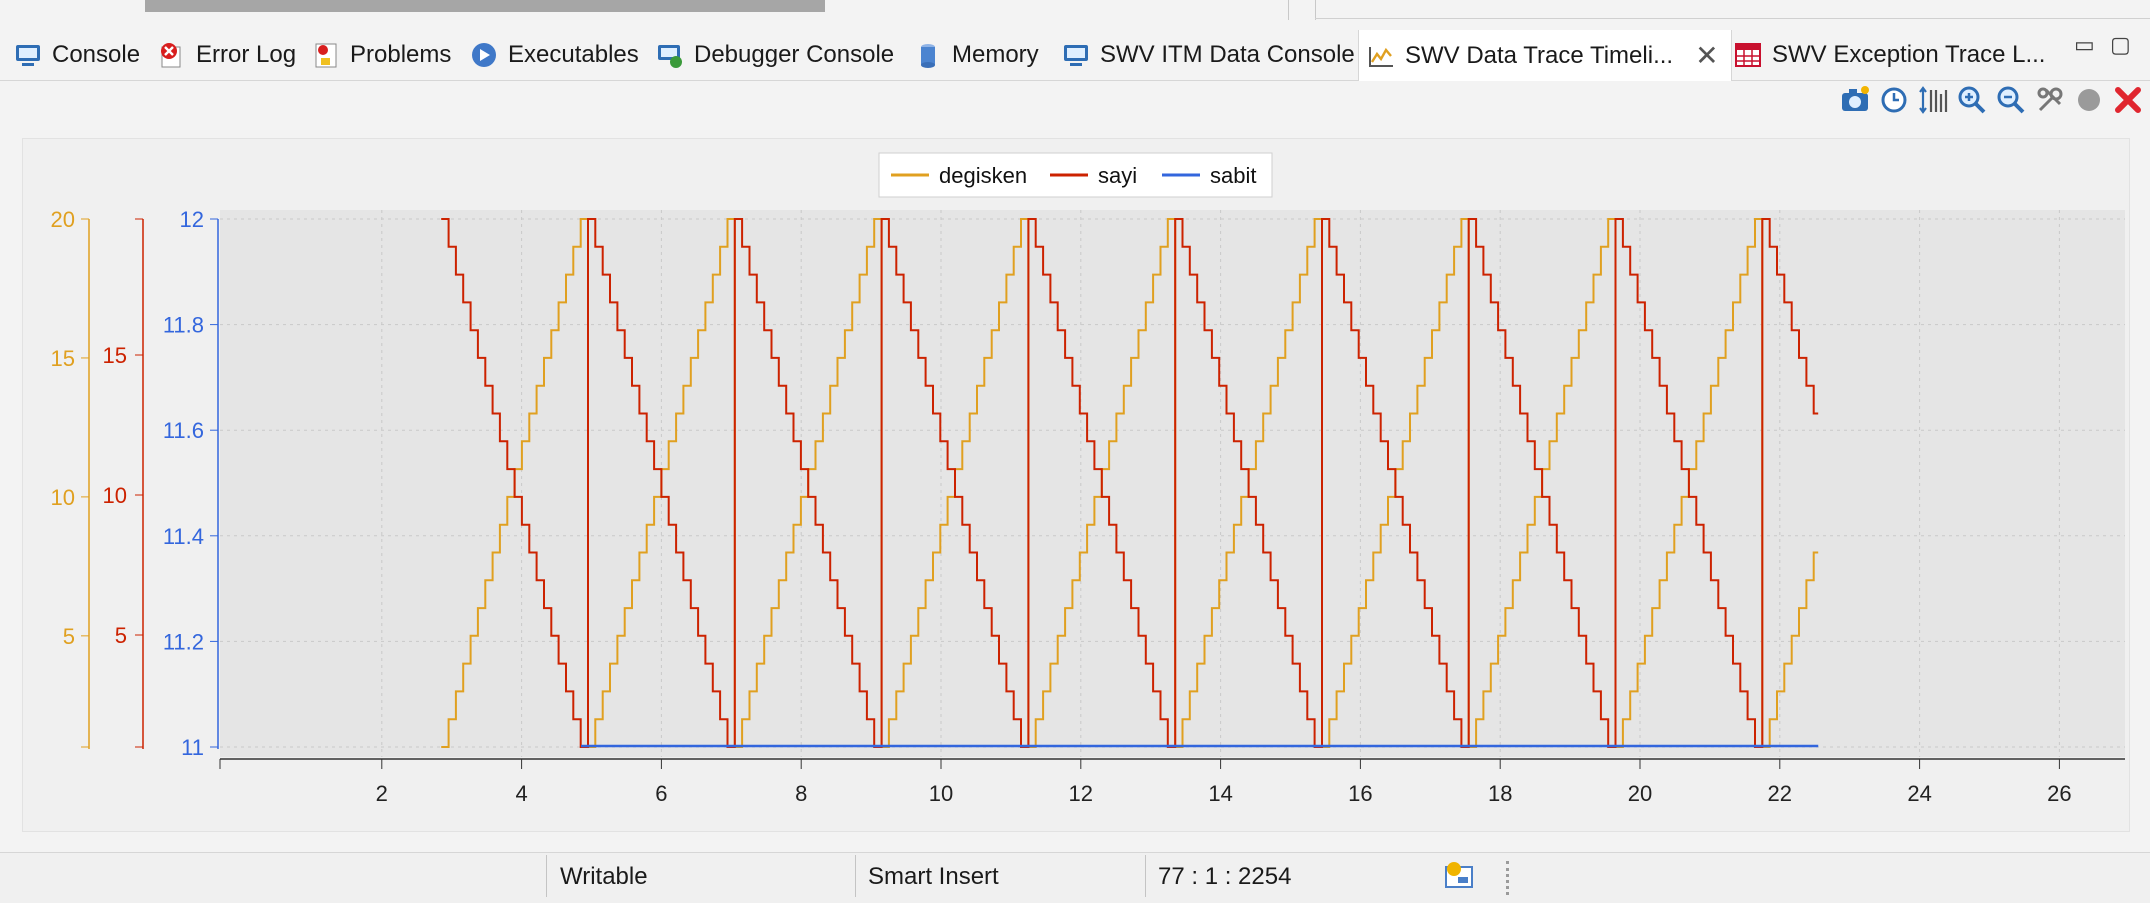 Image resolution: width=2150 pixels, height=903 pixels. I want to click on status-cursor-position: 77 : 1 : 2254, so click(1225, 876).